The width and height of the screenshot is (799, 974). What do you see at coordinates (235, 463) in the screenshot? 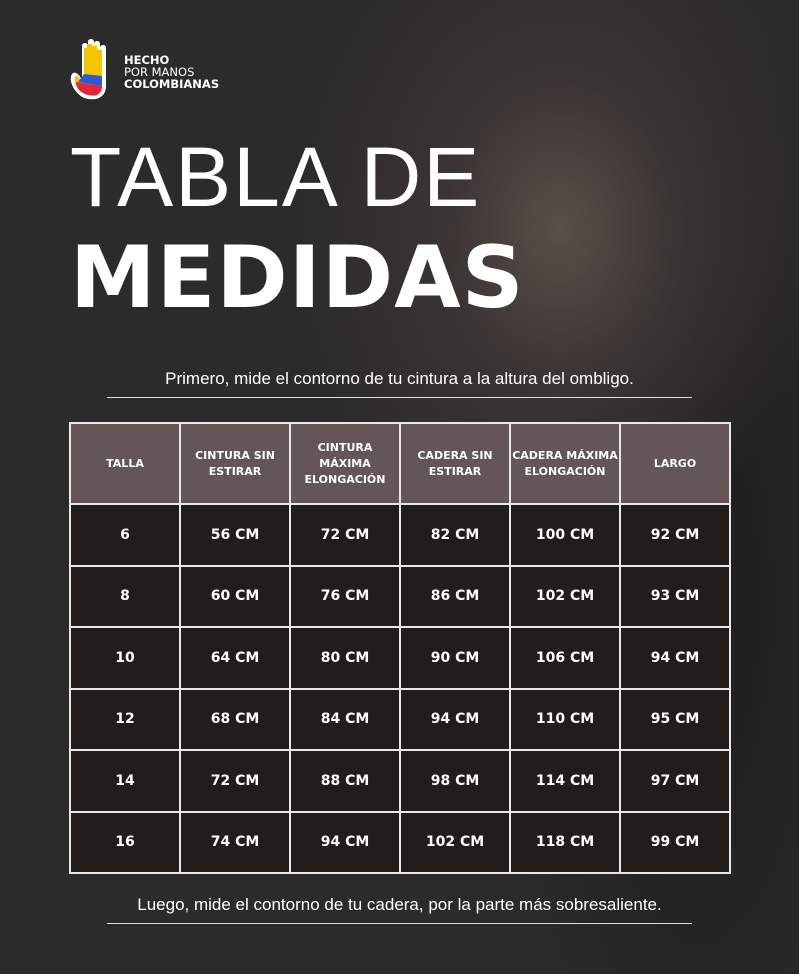
I see `column-header: CINTURA SIN ESTIRAR` at bounding box center [235, 463].